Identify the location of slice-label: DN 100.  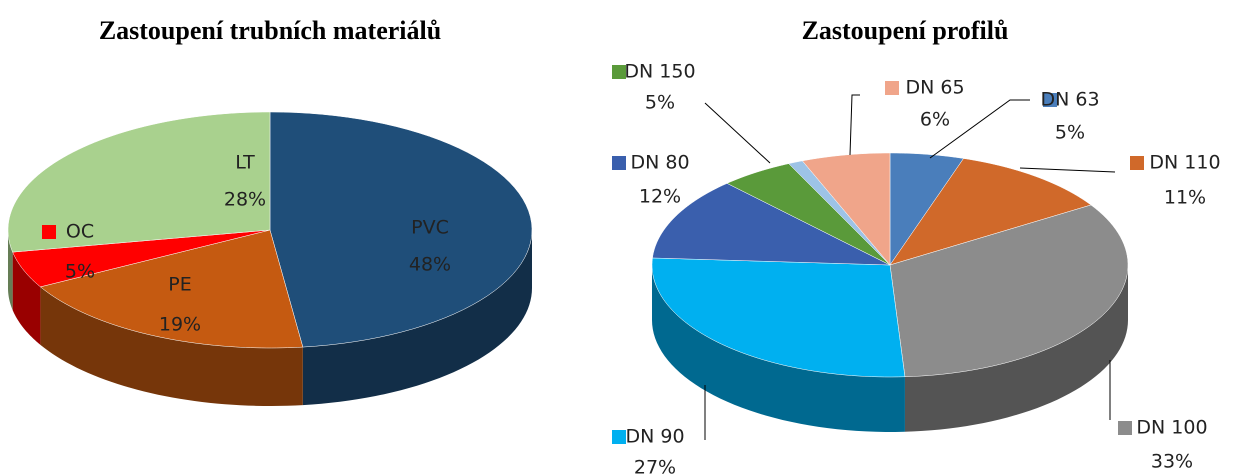
(1171, 428).